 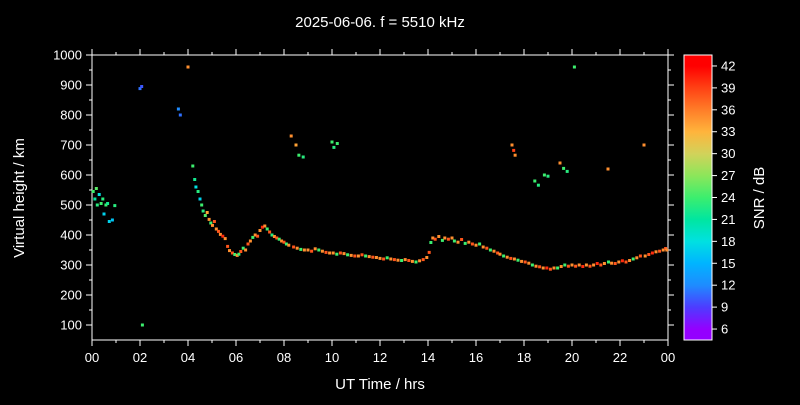 I want to click on colorbar-tick-label: 39, so click(x=728, y=87).